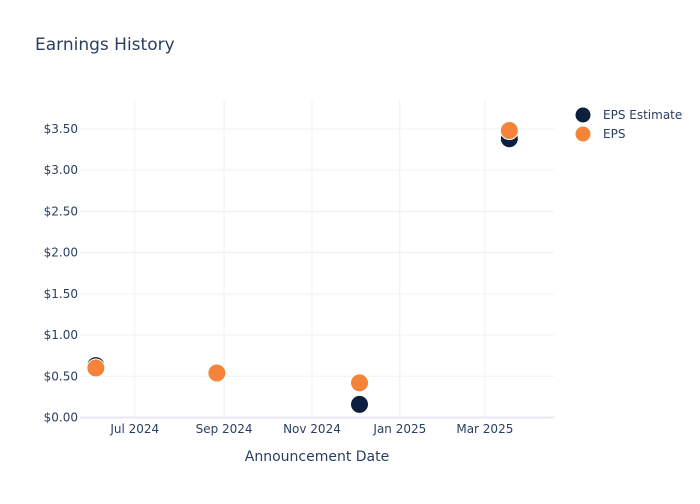 The image size is (700, 504). I want to click on x-tick-label: Jan 2025, so click(399, 429).